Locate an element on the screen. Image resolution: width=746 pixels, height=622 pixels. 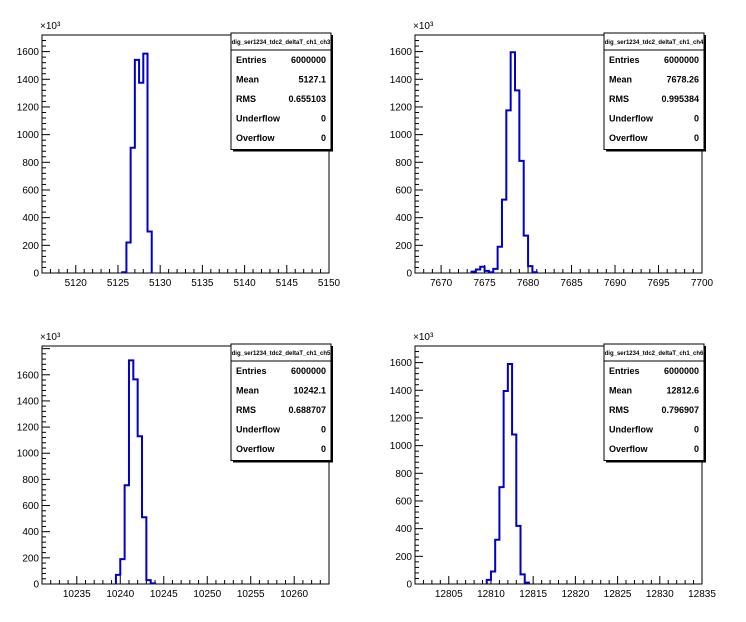
x-tick-label: 5150 is located at coordinates (329, 283).